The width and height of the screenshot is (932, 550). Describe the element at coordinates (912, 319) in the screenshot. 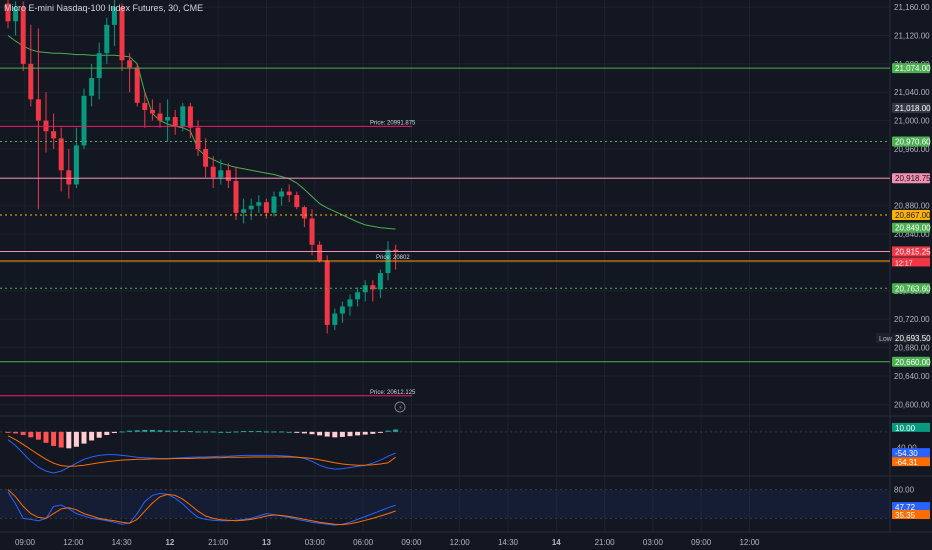

I see `y-tick-label: 20,720.00` at that location.